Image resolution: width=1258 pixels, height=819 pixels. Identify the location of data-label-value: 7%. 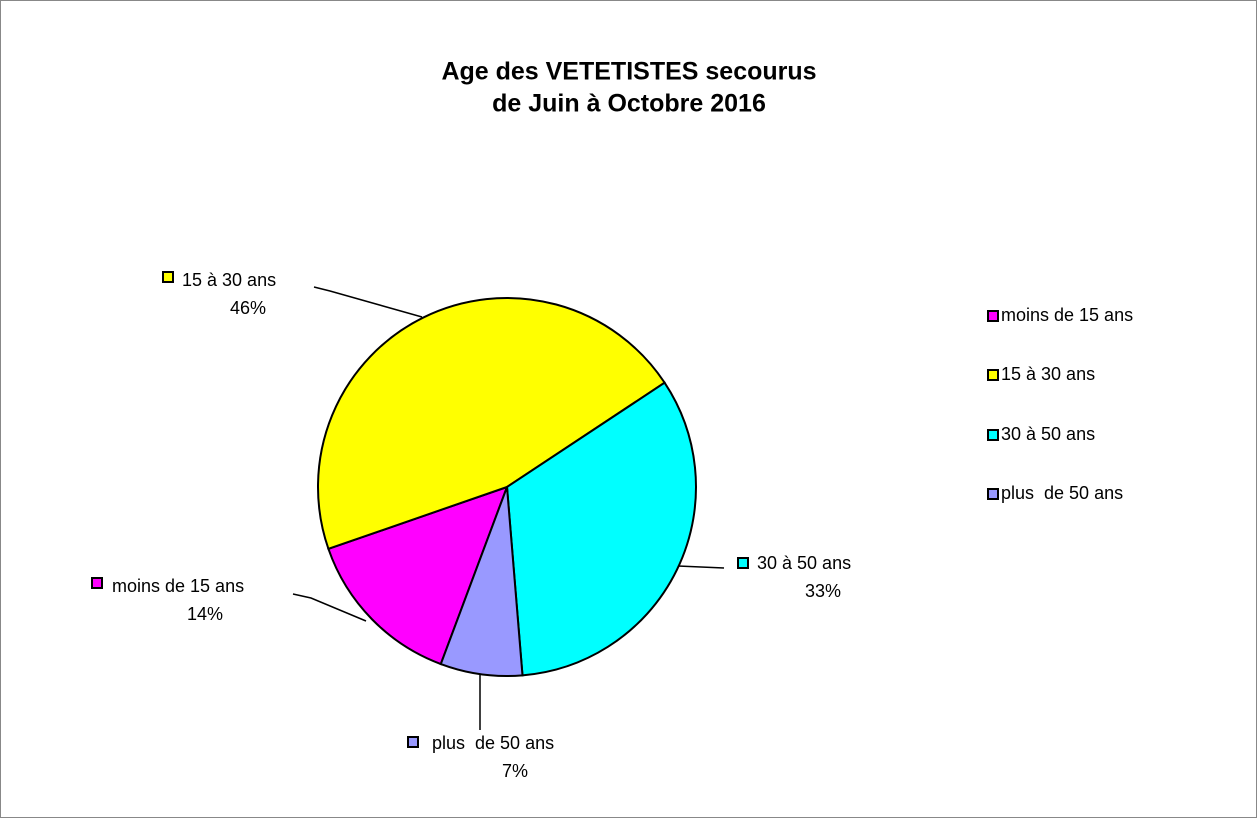
(515, 771).